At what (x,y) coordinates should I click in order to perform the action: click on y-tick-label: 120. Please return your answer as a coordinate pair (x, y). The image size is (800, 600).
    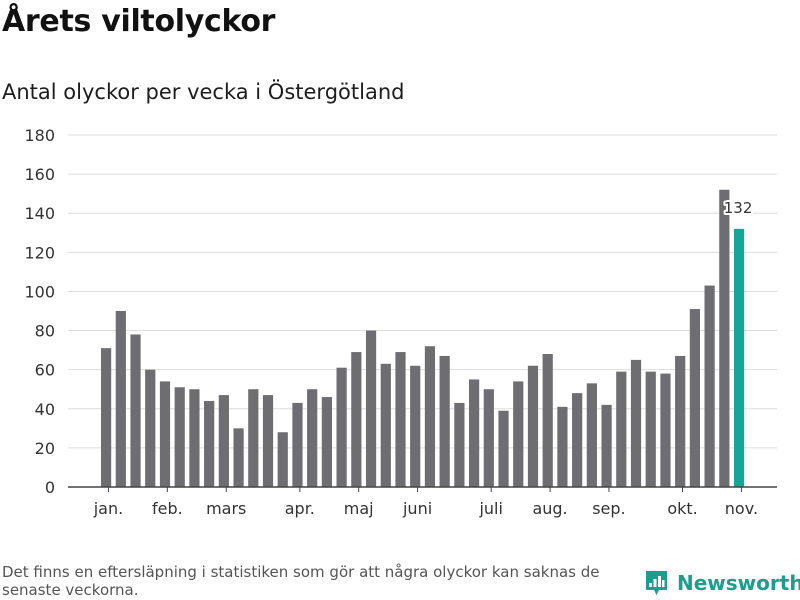
    Looking at the image, I should click on (39, 252).